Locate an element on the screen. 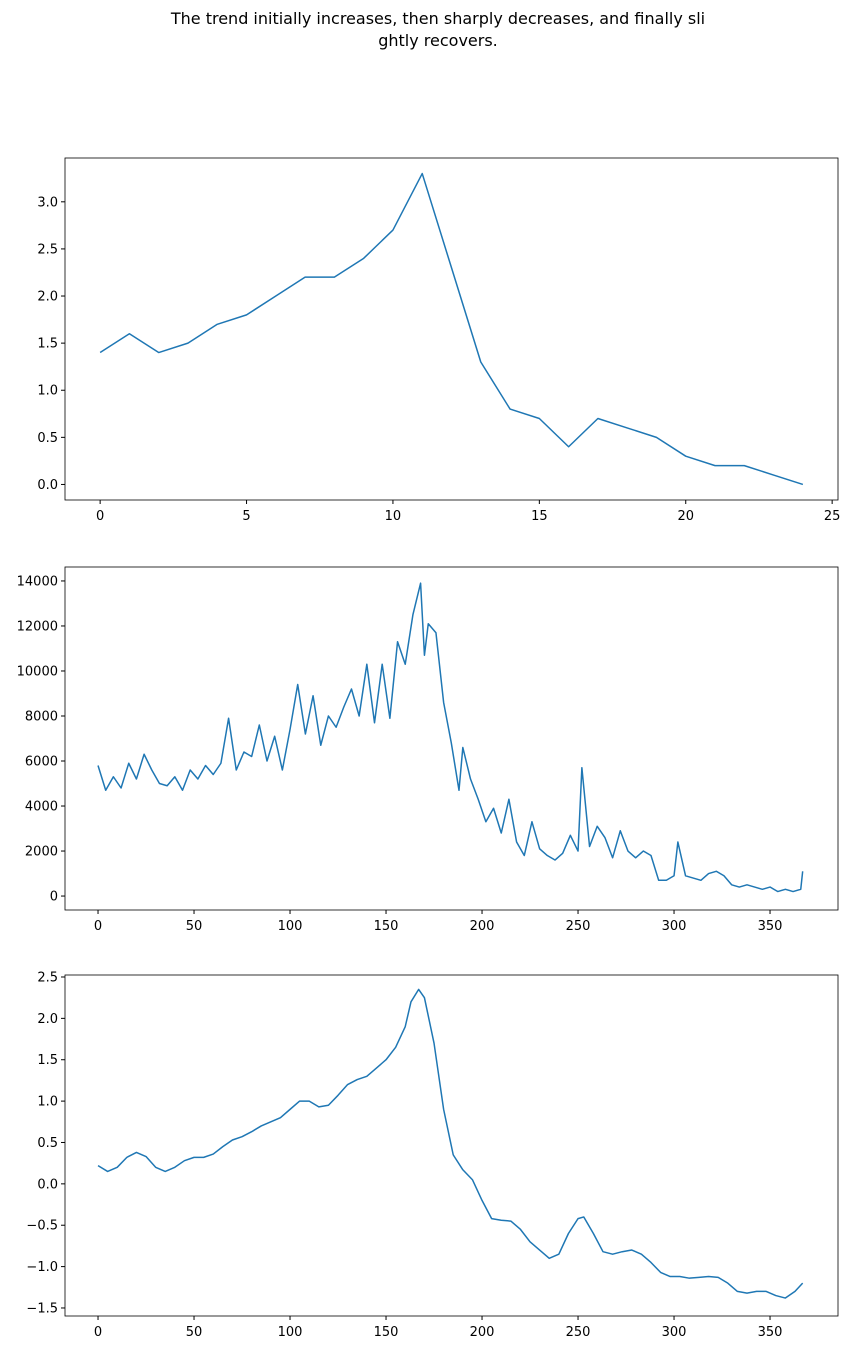 This screenshot has height=1348, width=851. y-tick-label: 6000 is located at coordinates (41, 762).